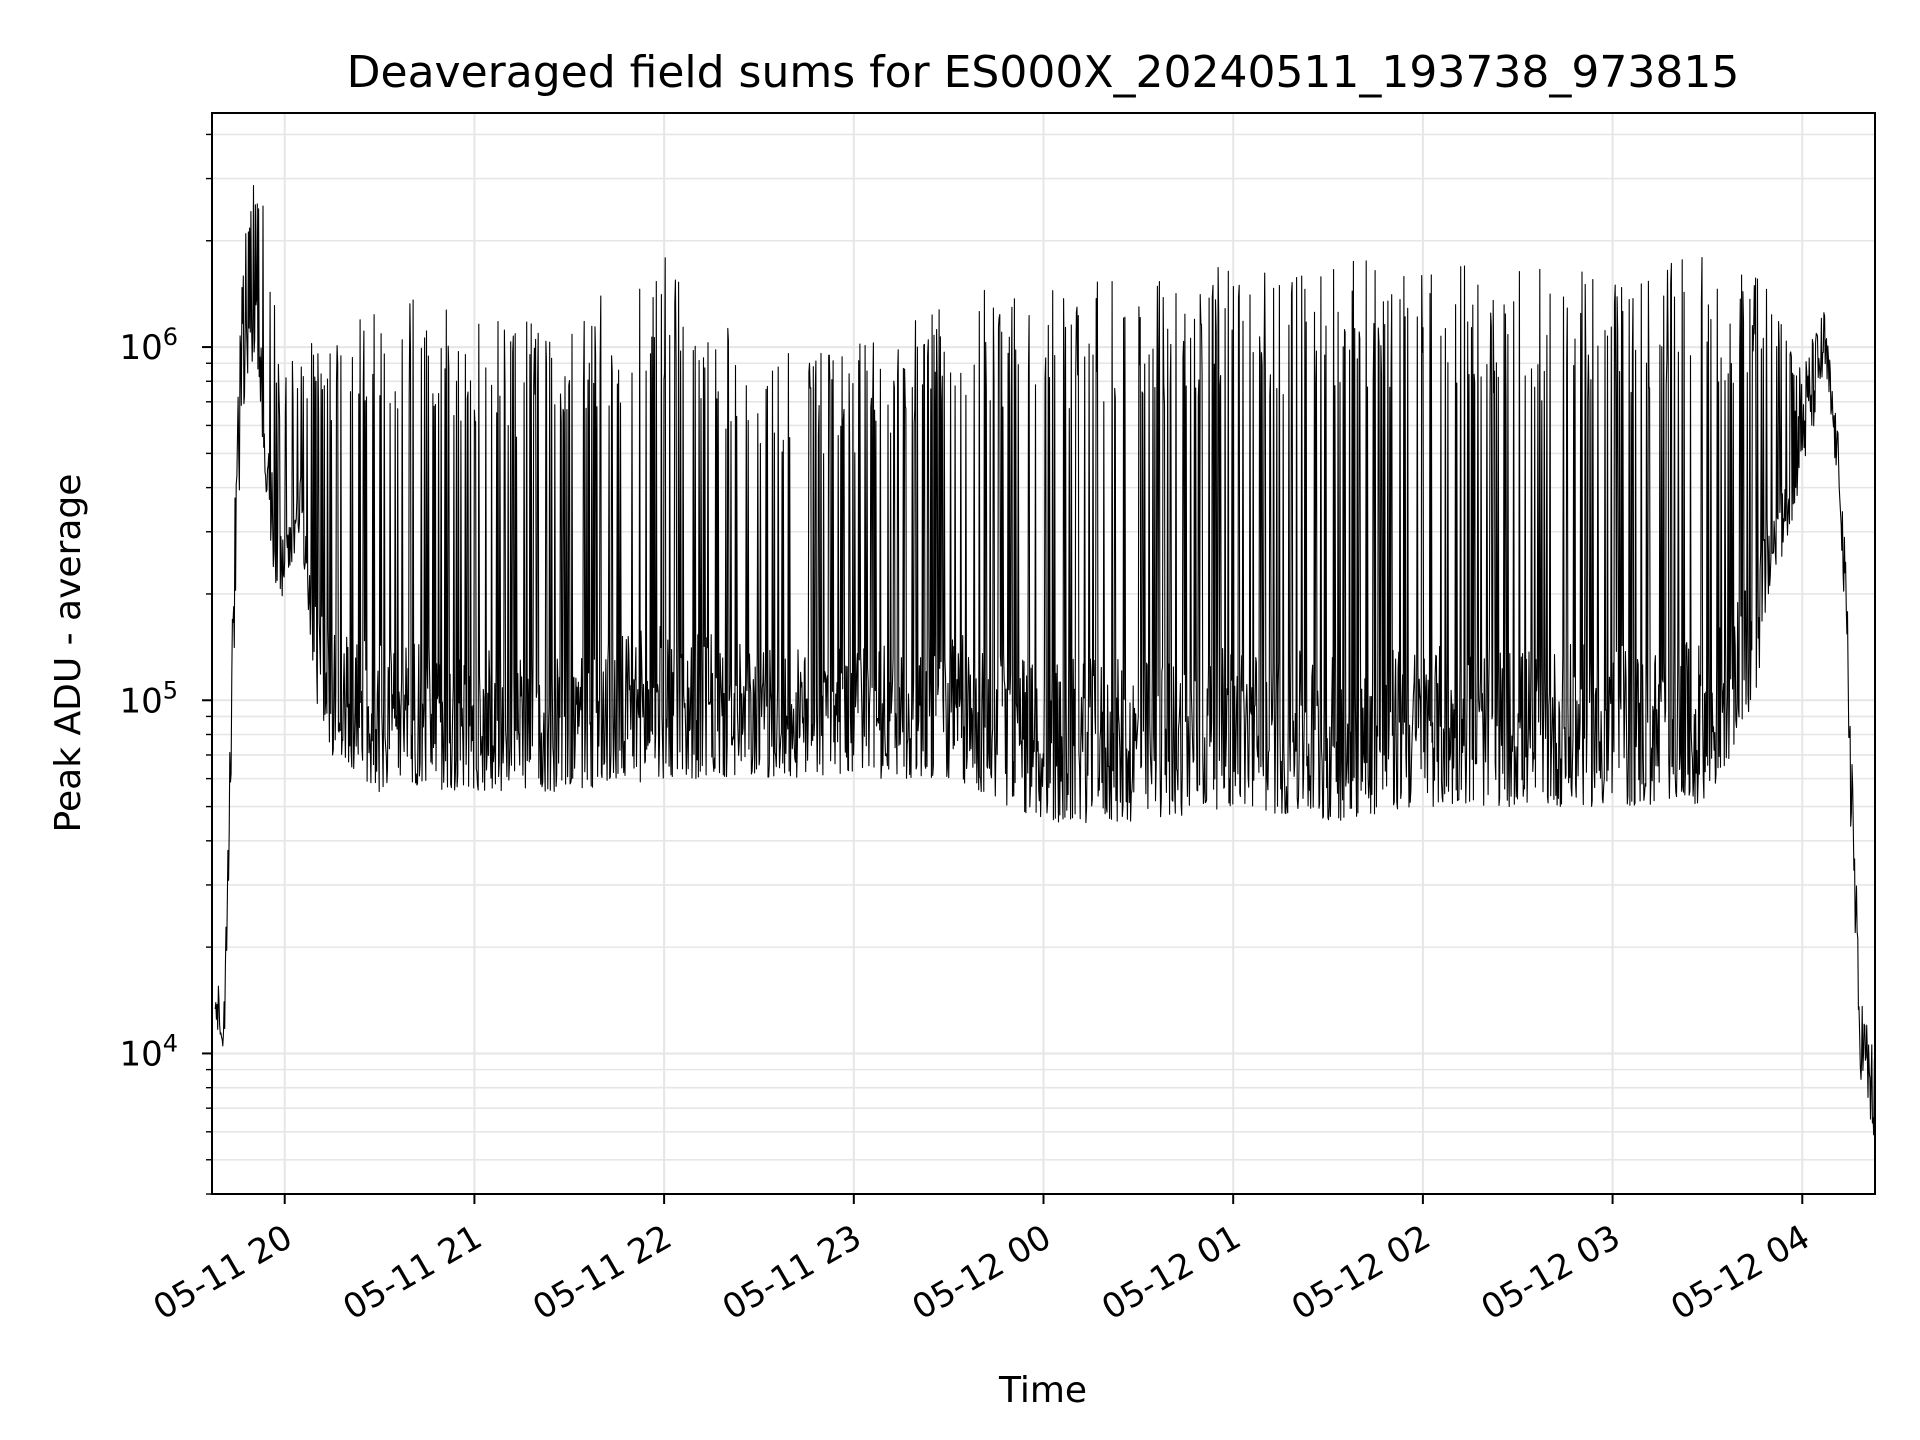 This screenshot has width=1920, height=1440. What do you see at coordinates (148, 698) in the screenshot?
I see `y-tick-label: 10⁵` at bounding box center [148, 698].